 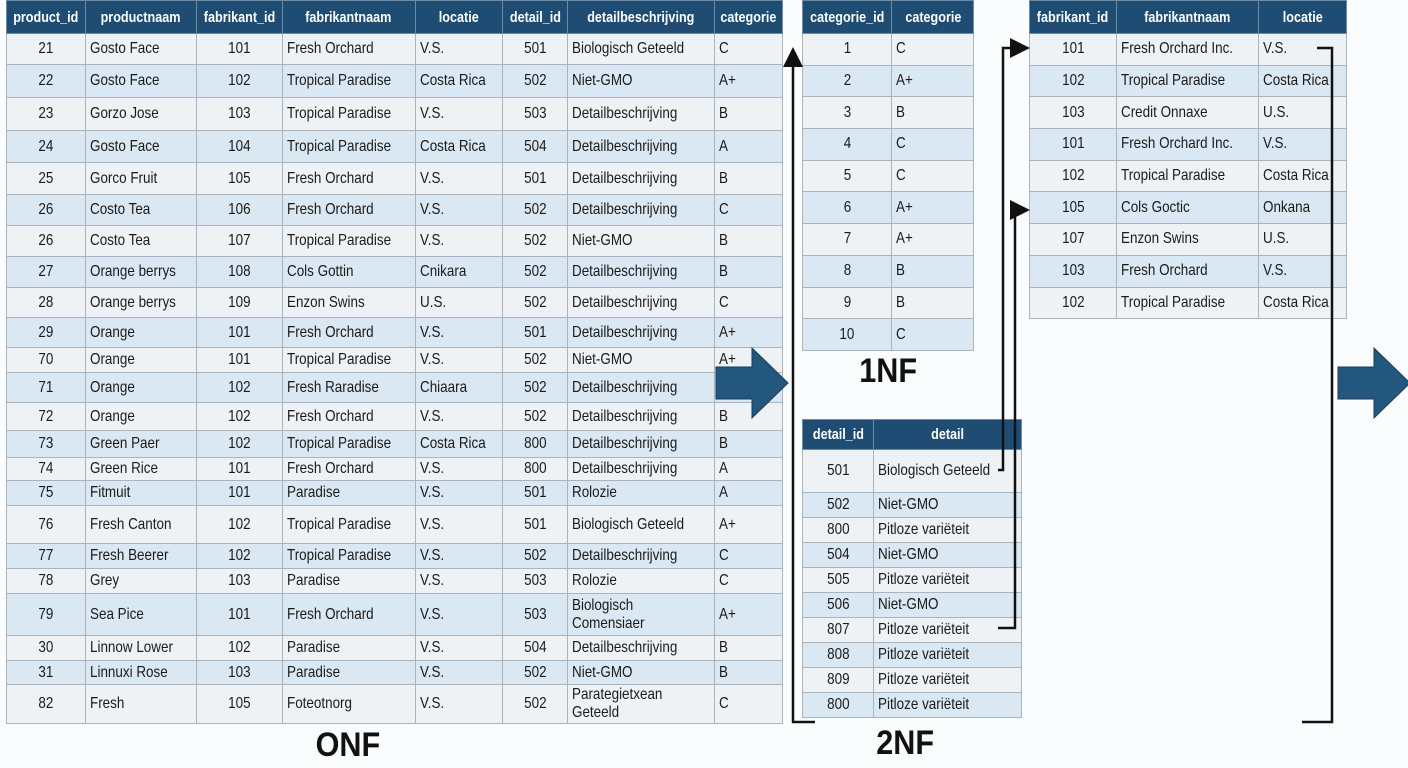 What do you see at coordinates (888, 81) in the screenshot?
I see `table-row: 2 A+` at bounding box center [888, 81].